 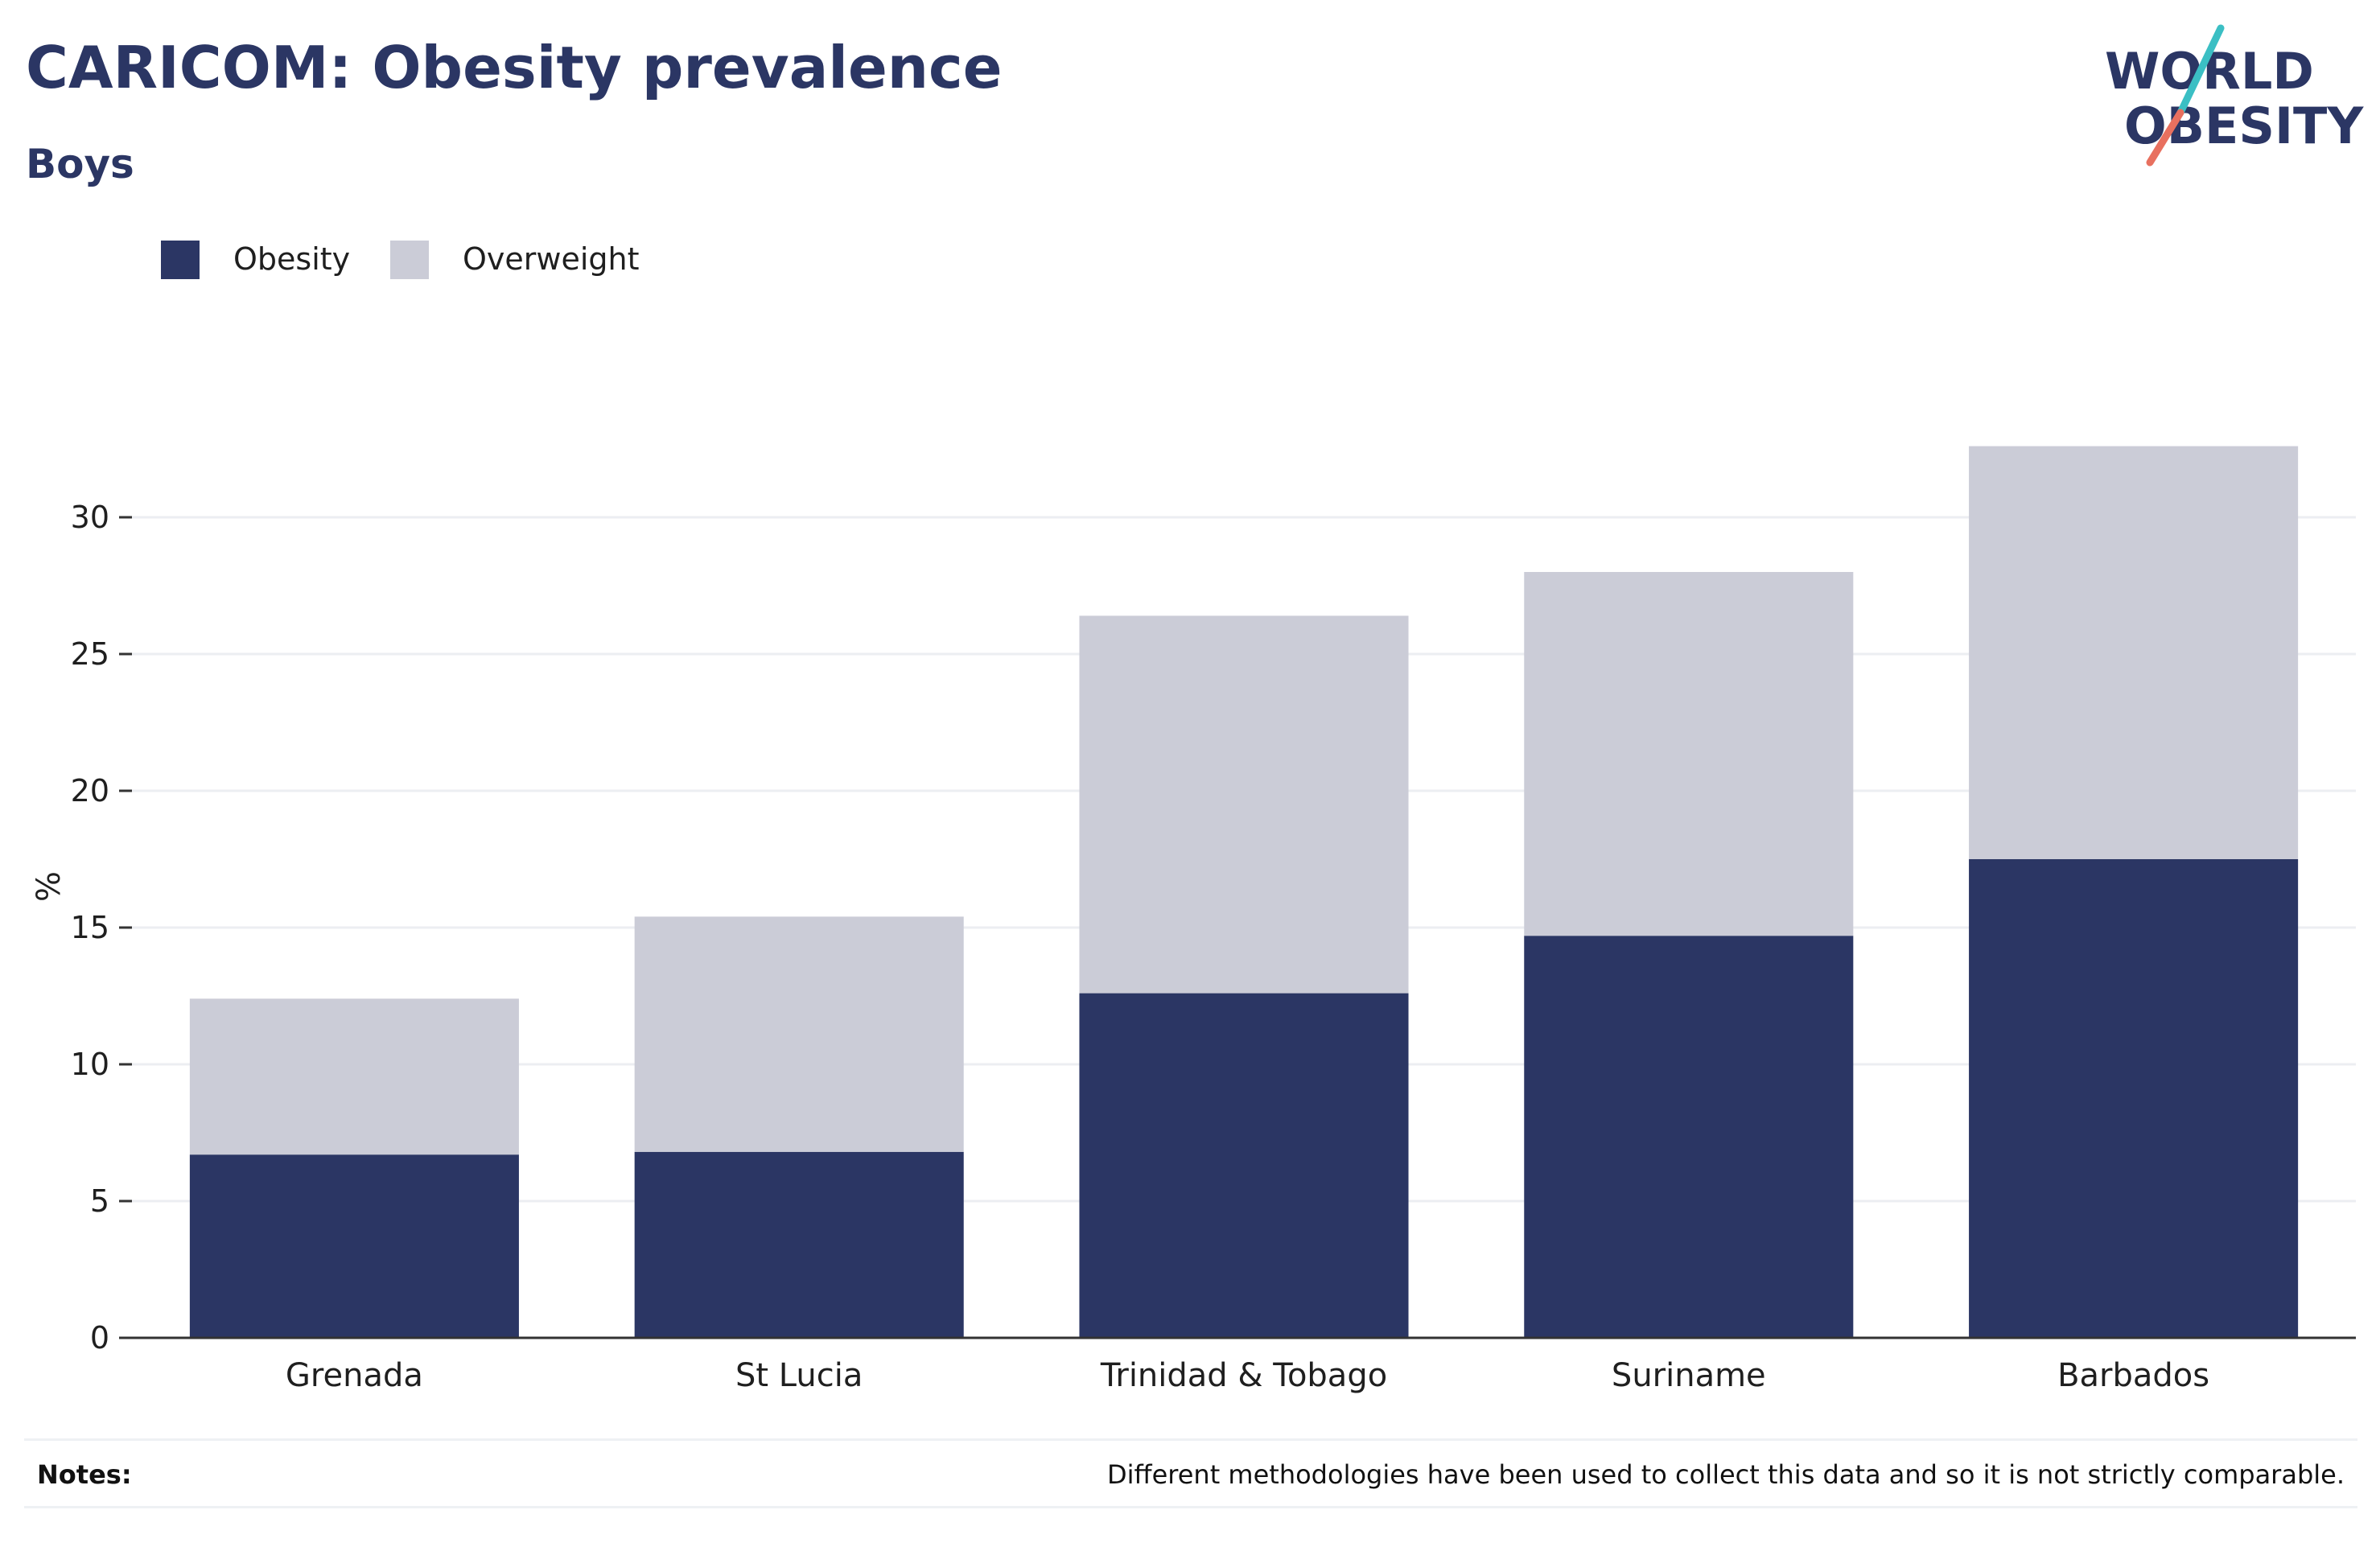 What do you see at coordinates (99, 1338) in the screenshot?
I see `y-tick-label: 0` at bounding box center [99, 1338].